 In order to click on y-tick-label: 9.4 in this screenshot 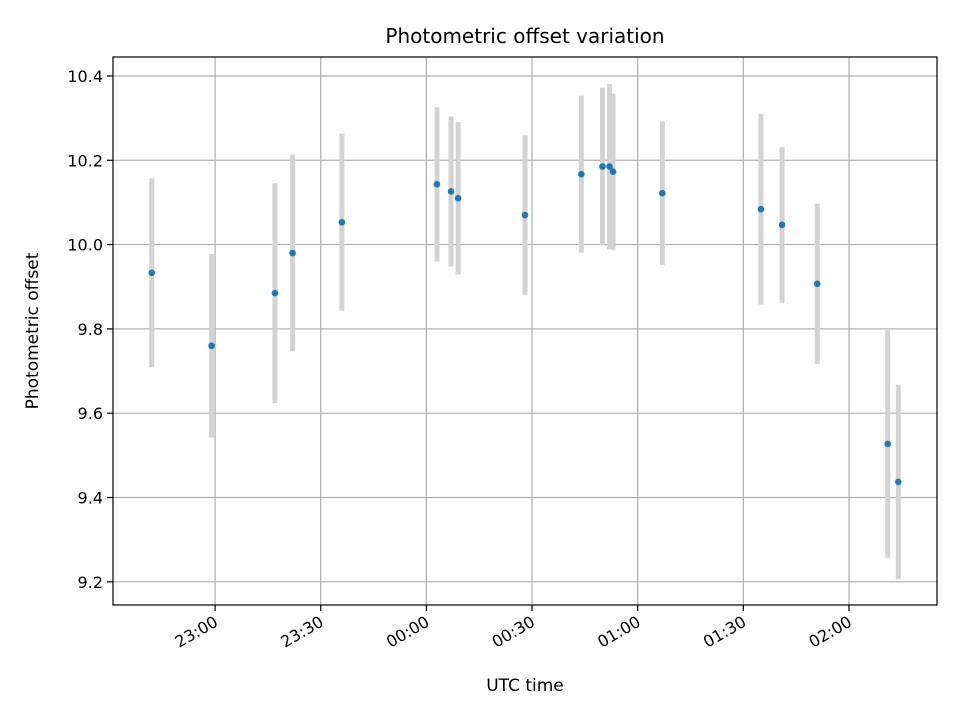, I will do `click(90, 498)`.